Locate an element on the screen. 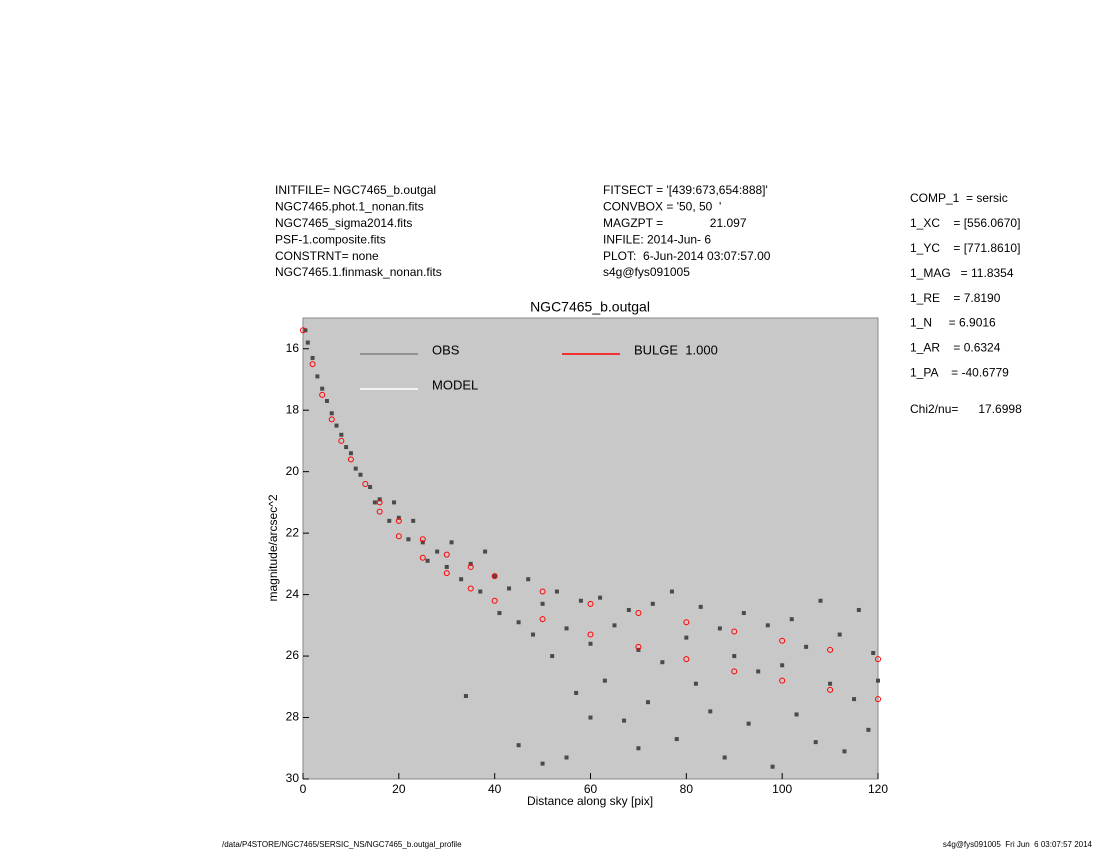  info-left: PSF-1.composite.fits is located at coordinates (330, 239).